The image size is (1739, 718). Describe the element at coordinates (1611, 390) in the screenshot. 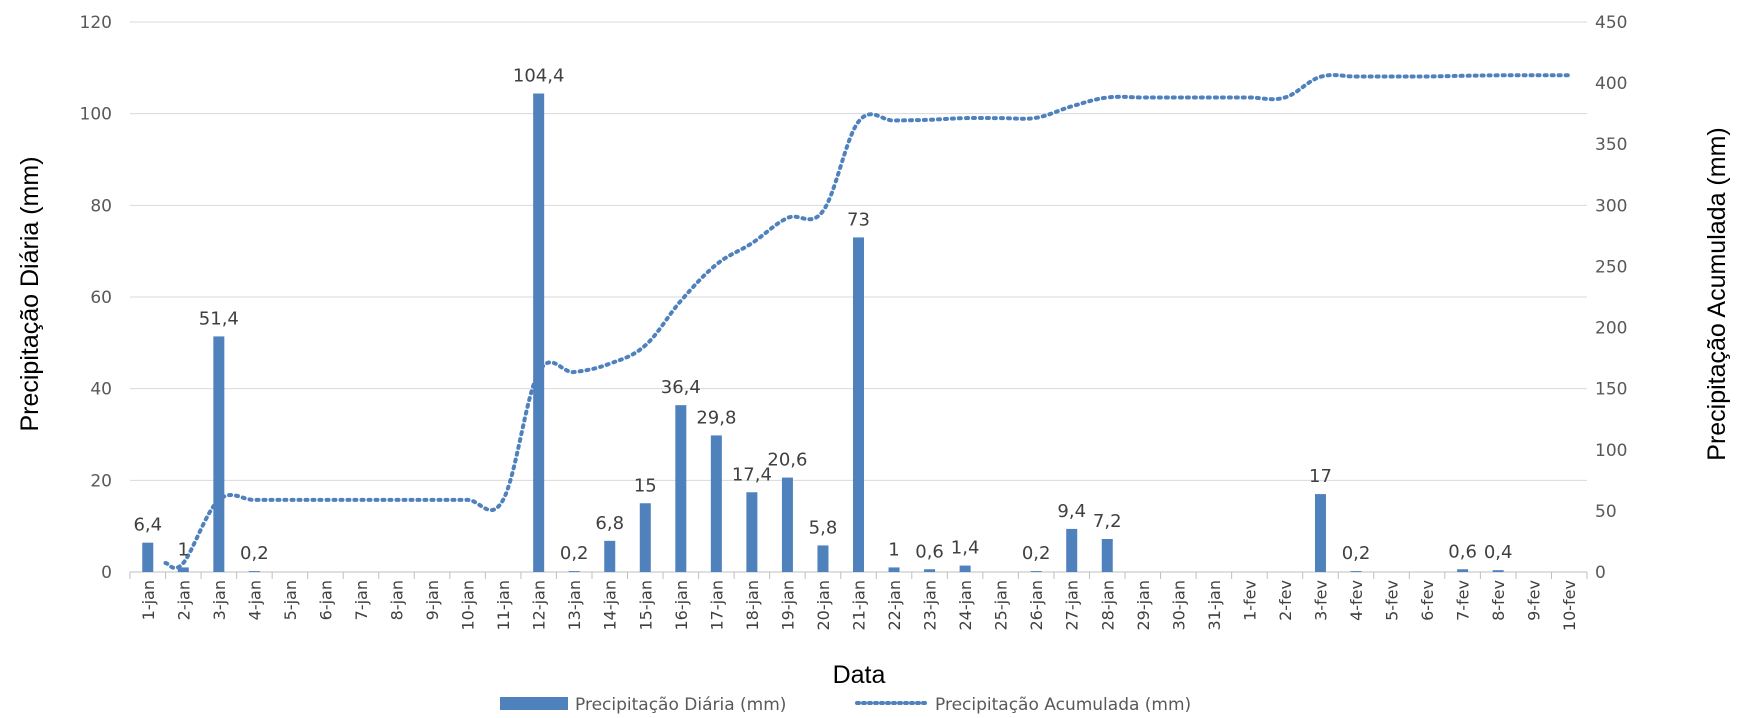

I see `y2-tick-label: 150` at that location.